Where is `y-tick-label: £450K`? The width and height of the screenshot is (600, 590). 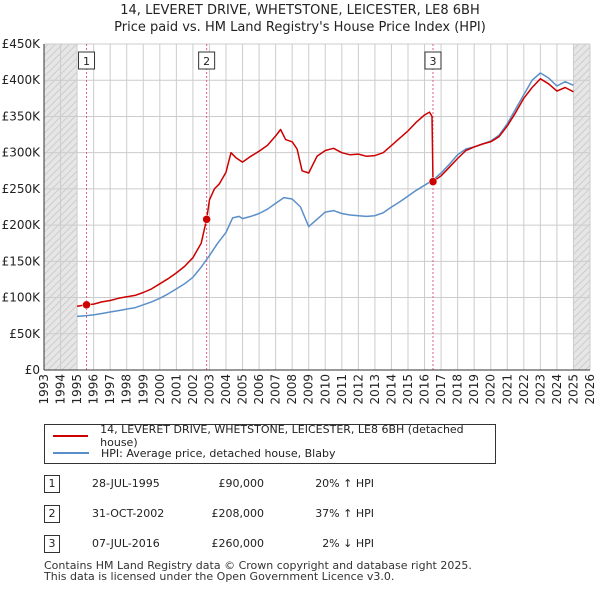
y-tick-label: £450K is located at coordinates (22, 44).